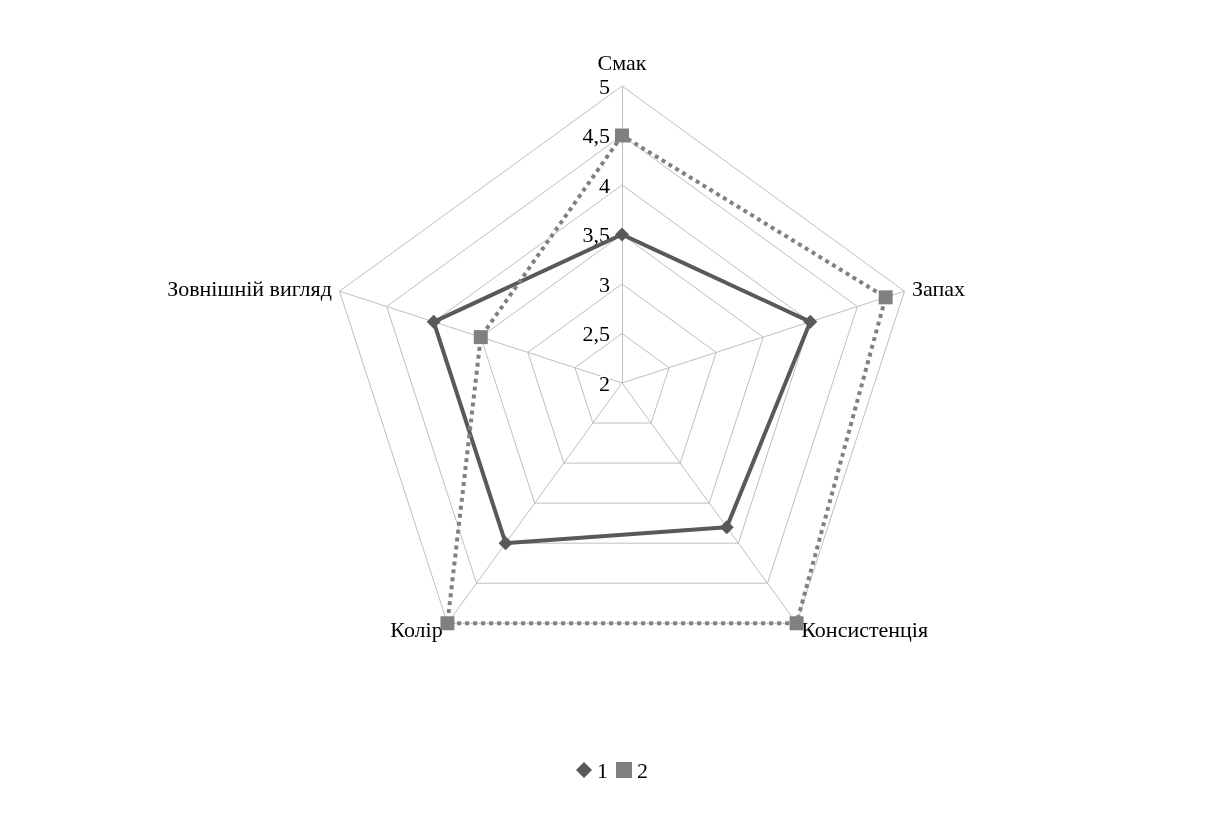  Describe the element at coordinates (604, 86) in the screenshot. I see `y-tick-label: 5` at that location.